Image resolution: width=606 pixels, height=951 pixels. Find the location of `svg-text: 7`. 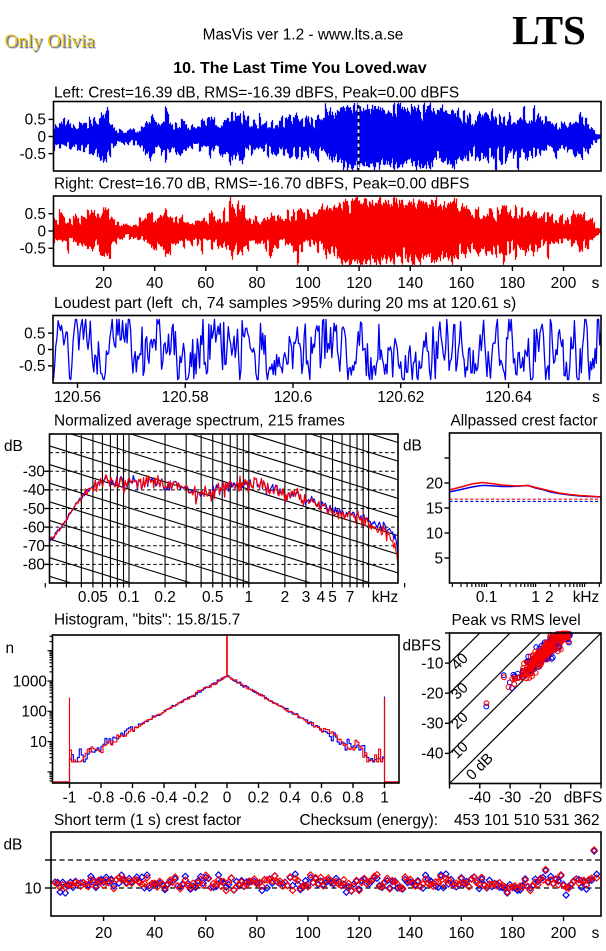

svg-text: 7 is located at coordinates (350, 597).